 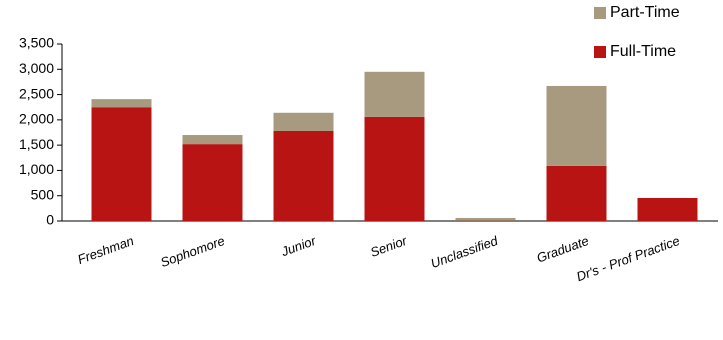 What do you see at coordinates (43, 194) in the screenshot?
I see `y-tick-label: 500` at bounding box center [43, 194].